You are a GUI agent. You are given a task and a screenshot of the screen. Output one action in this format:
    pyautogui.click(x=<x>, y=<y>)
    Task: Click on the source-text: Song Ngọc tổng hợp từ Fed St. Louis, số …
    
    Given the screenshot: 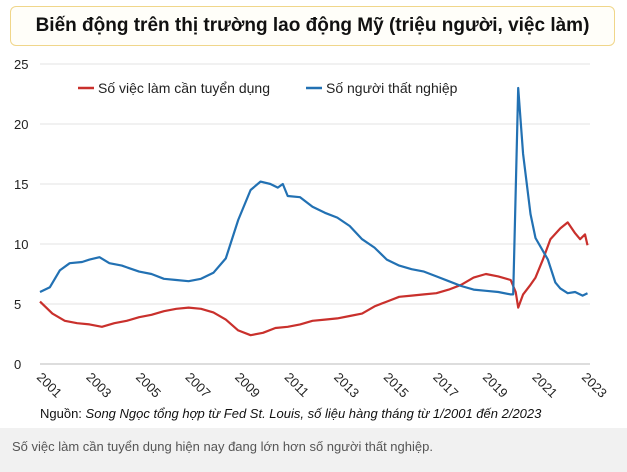 What is the action you would take?
    pyautogui.click(x=313, y=413)
    